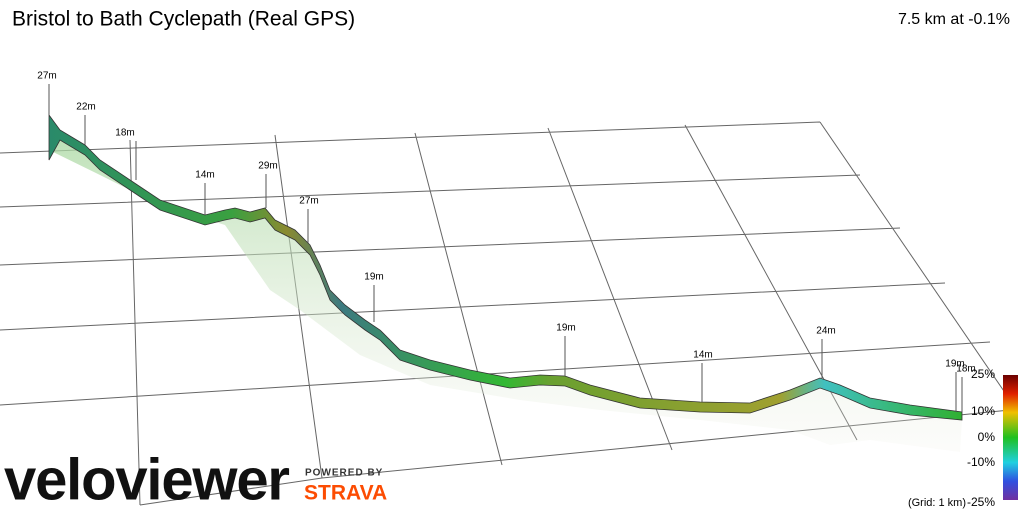 The height and width of the screenshot is (512, 1024). I want to click on logo: veloviewer, so click(146, 479).